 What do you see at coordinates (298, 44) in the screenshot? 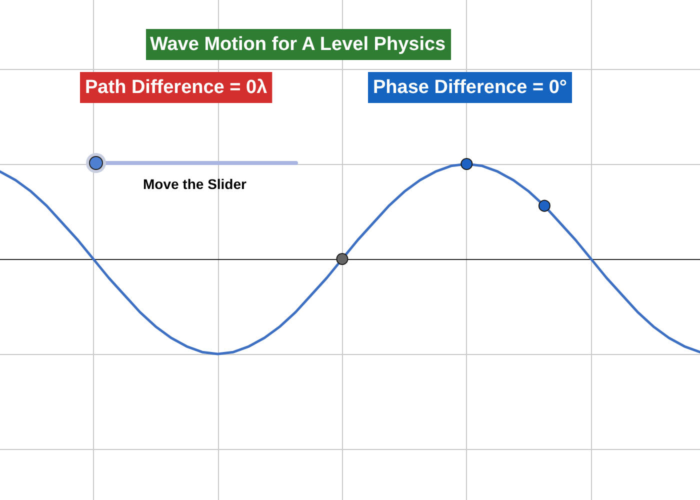
I see `chart-title: Wave Motion for A Level Physics` at bounding box center [298, 44].